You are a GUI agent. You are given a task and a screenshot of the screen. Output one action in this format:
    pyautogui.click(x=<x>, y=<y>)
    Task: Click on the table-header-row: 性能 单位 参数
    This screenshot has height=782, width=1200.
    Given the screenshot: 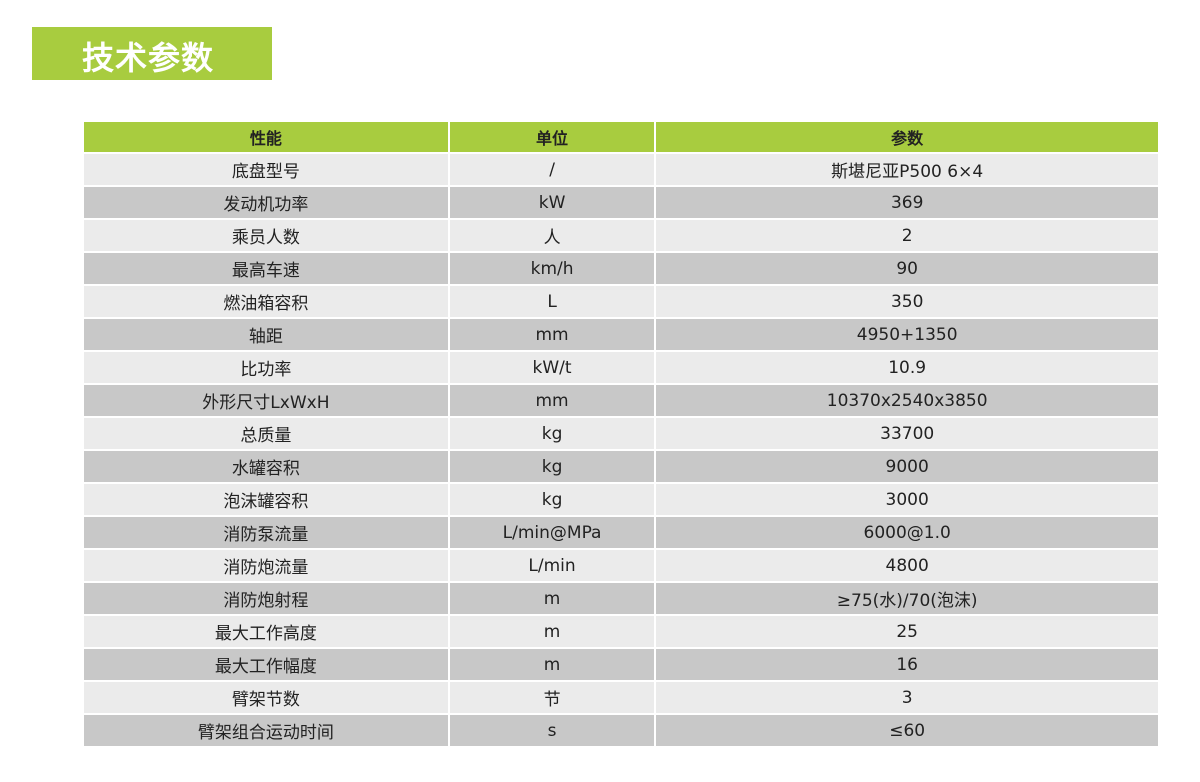 What is the action you would take?
    pyautogui.click(x=621, y=137)
    